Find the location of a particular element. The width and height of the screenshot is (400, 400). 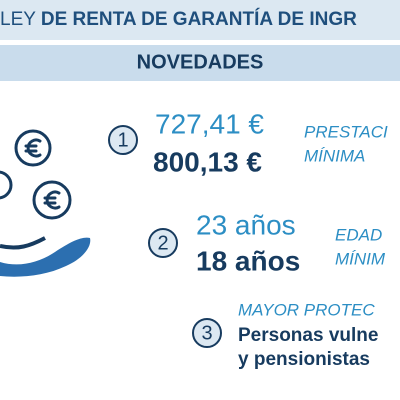

title-lead: LEY is located at coordinates (18, 19).